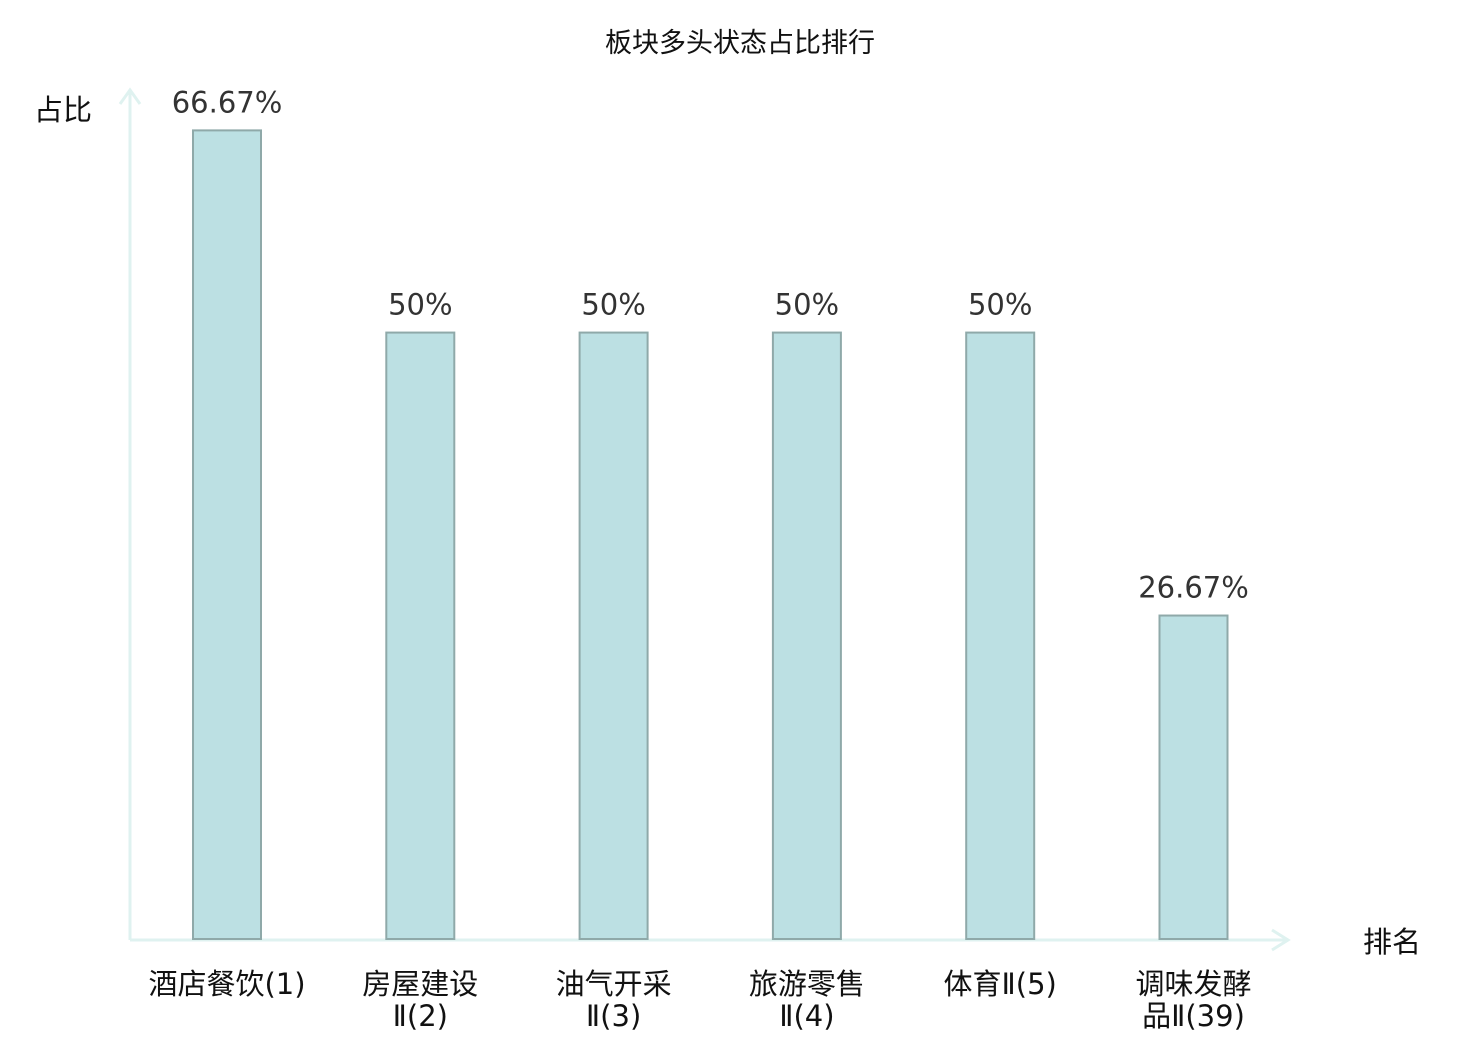  What do you see at coordinates (614, 1000) in the screenshot?
I see `x-tick-label: 油气开采 Ⅱ(3)` at bounding box center [614, 1000].